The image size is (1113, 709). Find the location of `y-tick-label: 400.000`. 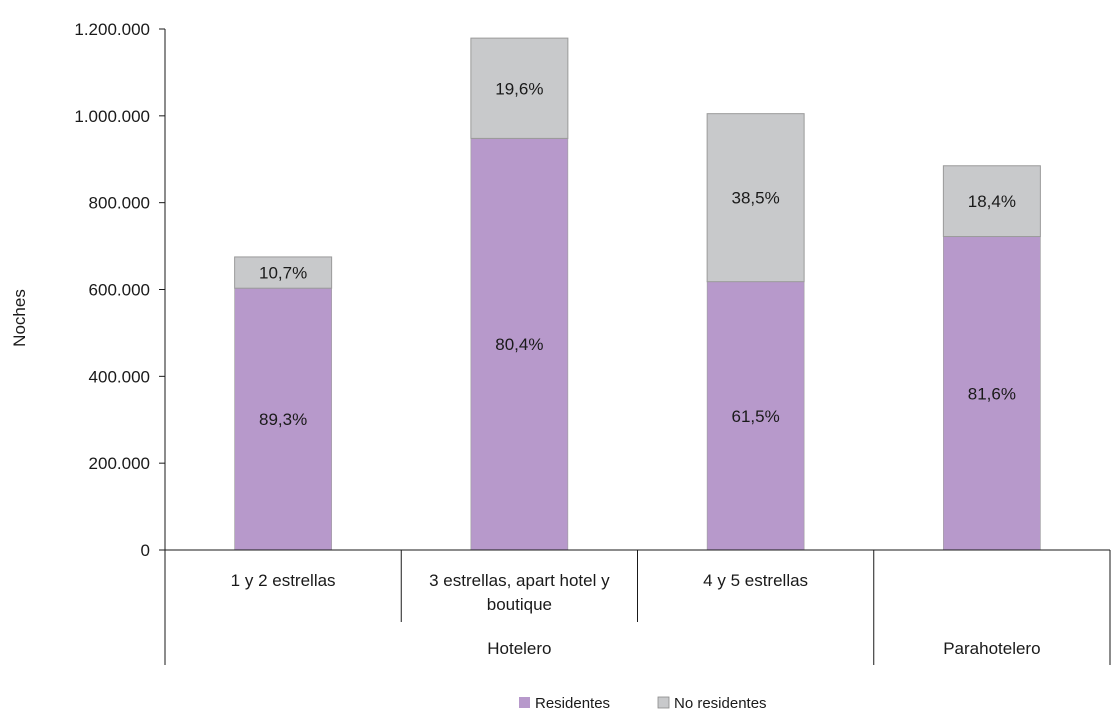

y-tick-label: 400.000 is located at coordinates (119, 376).